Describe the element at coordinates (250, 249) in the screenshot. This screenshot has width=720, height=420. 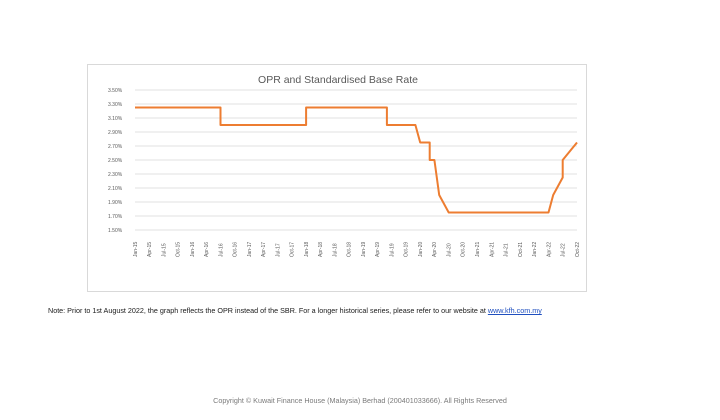
I see `x-tick-label: Jan-17` at that location.